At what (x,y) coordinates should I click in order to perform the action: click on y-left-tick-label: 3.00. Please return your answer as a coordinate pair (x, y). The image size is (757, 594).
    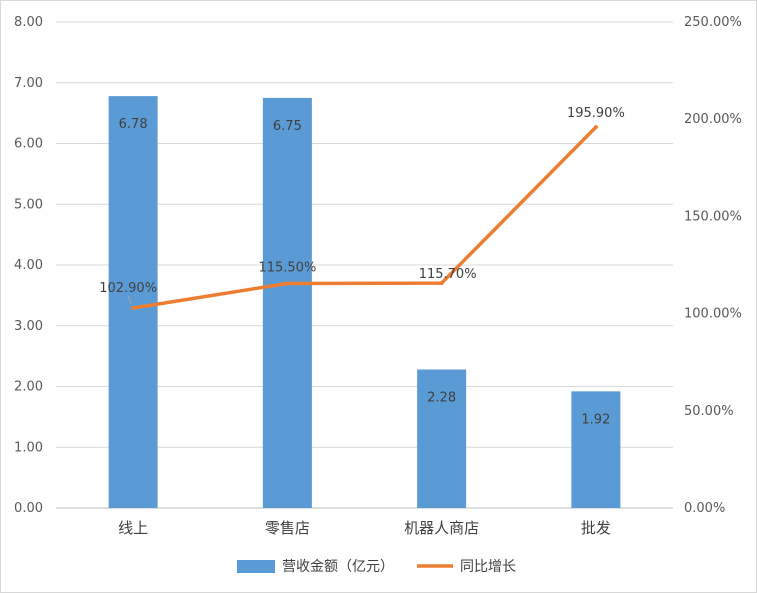
    Looking at the image, I should click on (28, 326).